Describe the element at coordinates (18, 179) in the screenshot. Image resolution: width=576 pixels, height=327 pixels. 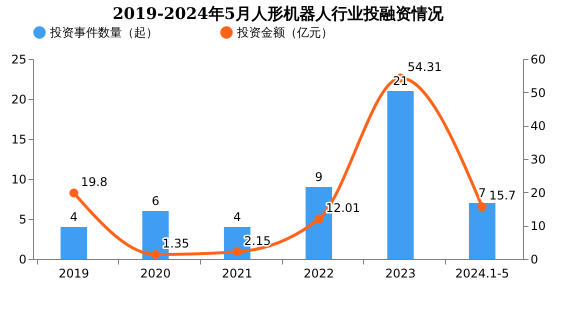
I see `y-tick-label: 10` at that location.